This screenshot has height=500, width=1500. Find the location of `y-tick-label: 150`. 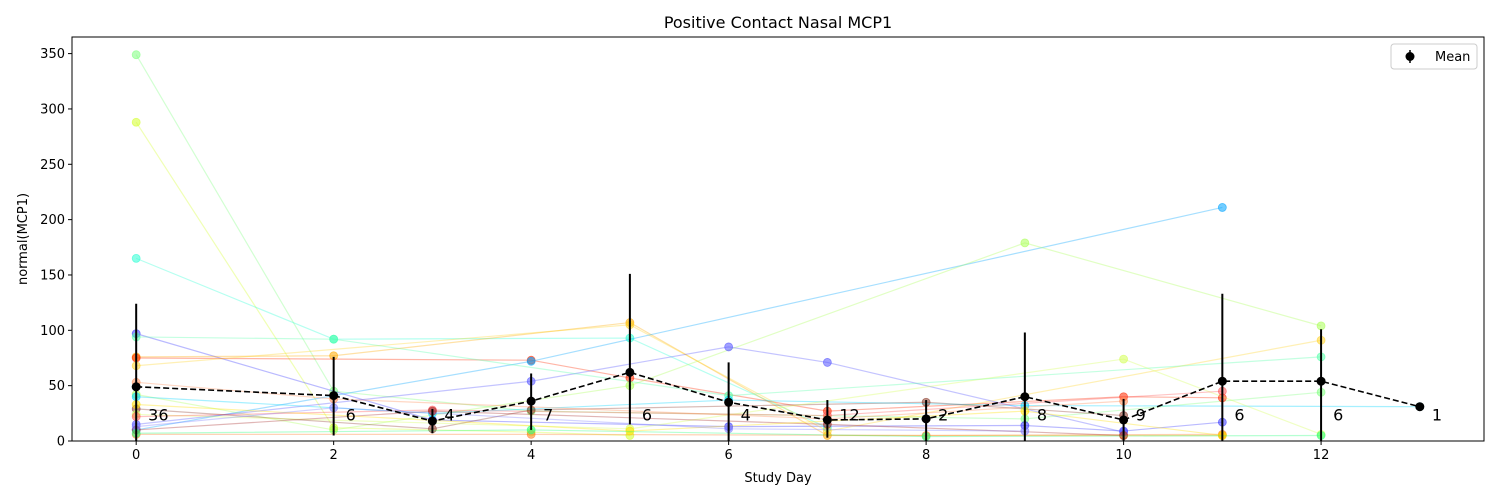

y-tick-label: 150 is located at coordinates (52, 275).